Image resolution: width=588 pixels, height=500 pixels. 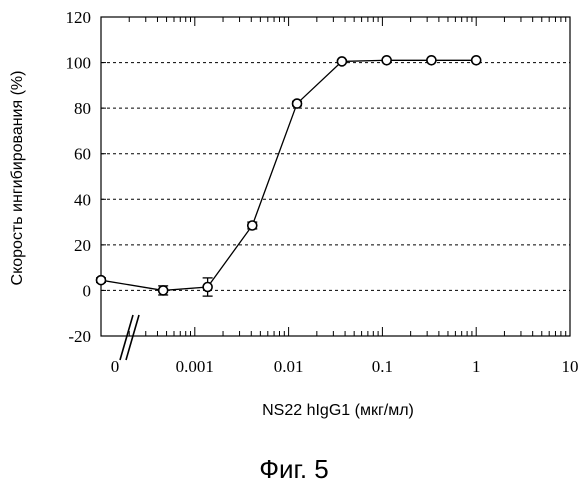 What do you see at coordinates (289, 366) in the screenshot?
I see `x-tick-label: 0.01` at bounding box center [289, 366].